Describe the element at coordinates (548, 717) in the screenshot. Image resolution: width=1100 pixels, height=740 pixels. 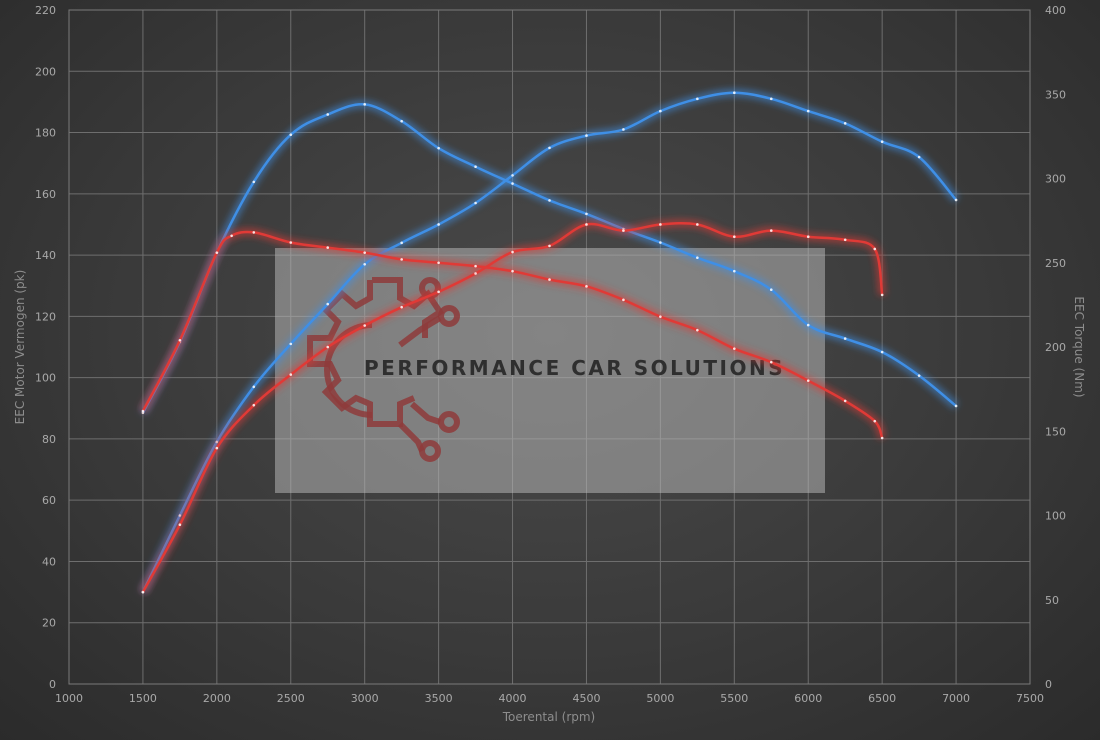
I see `x-axis-title: Toerental (rpm)` at that location.